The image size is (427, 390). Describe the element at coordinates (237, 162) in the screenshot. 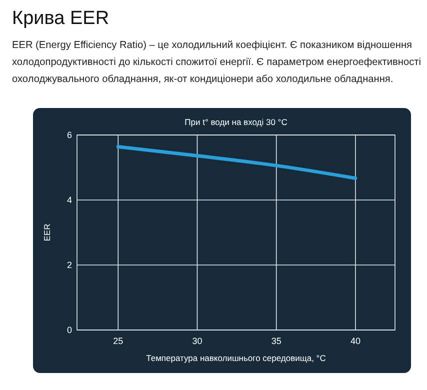

I see `line-series` at that location.